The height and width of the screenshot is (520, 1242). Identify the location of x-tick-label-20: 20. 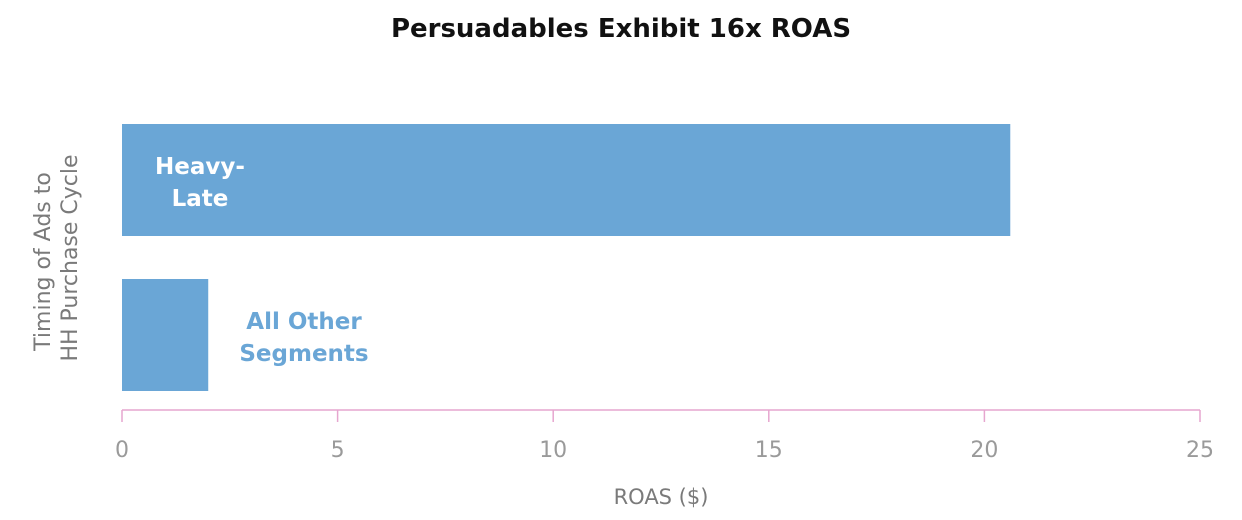
(984, 450).